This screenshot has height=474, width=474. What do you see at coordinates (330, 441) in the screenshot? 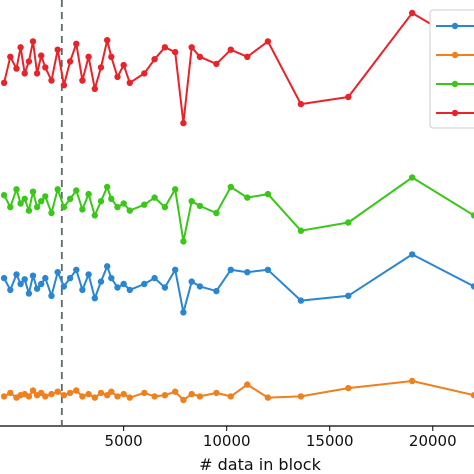
I see `x-tick-label: 15000` at bounding box center [330, 441].